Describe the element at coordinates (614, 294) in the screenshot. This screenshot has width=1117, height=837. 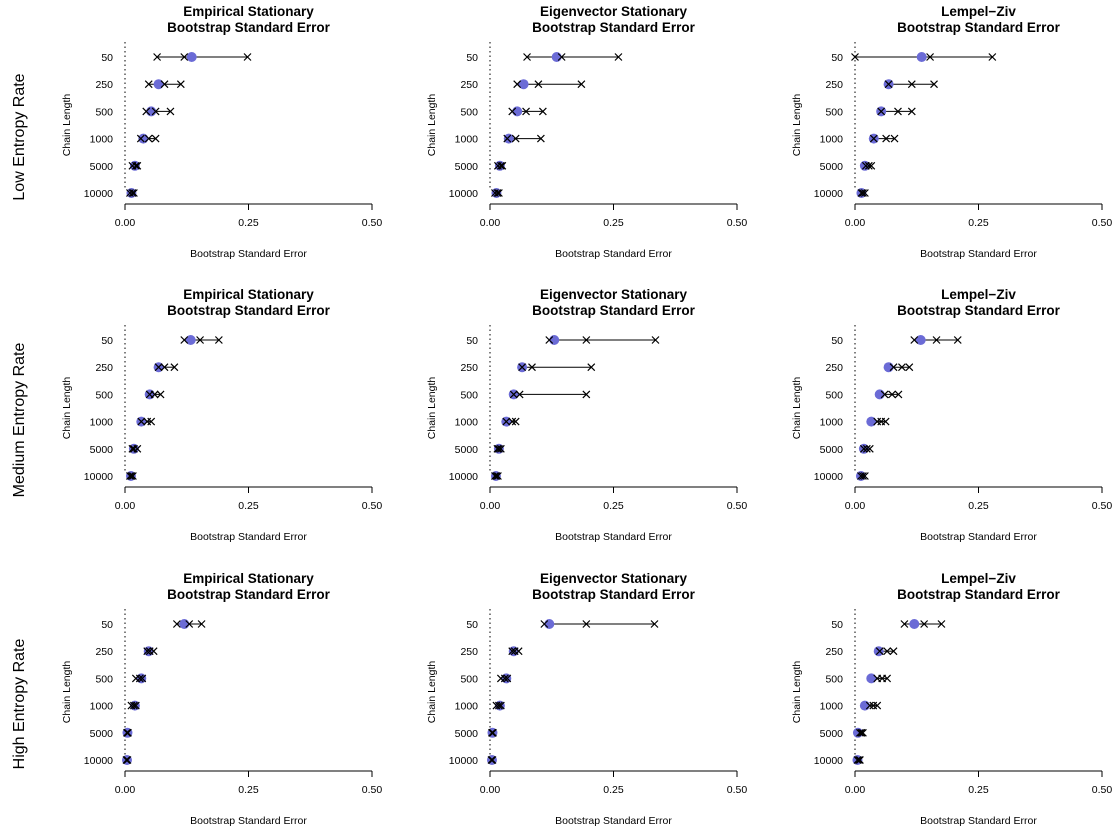
I see `panel-title: Eigenvector Stationary` at that location.